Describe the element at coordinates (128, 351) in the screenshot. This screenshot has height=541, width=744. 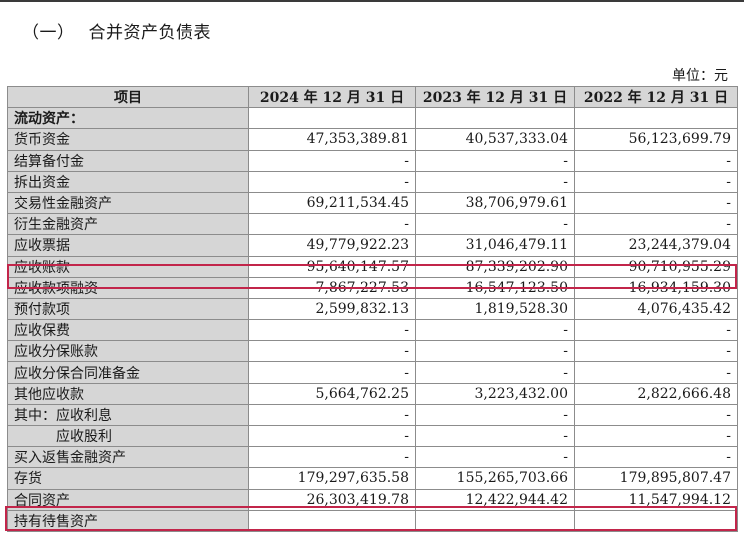
I see `row-label: 应收分保账款` at that location.